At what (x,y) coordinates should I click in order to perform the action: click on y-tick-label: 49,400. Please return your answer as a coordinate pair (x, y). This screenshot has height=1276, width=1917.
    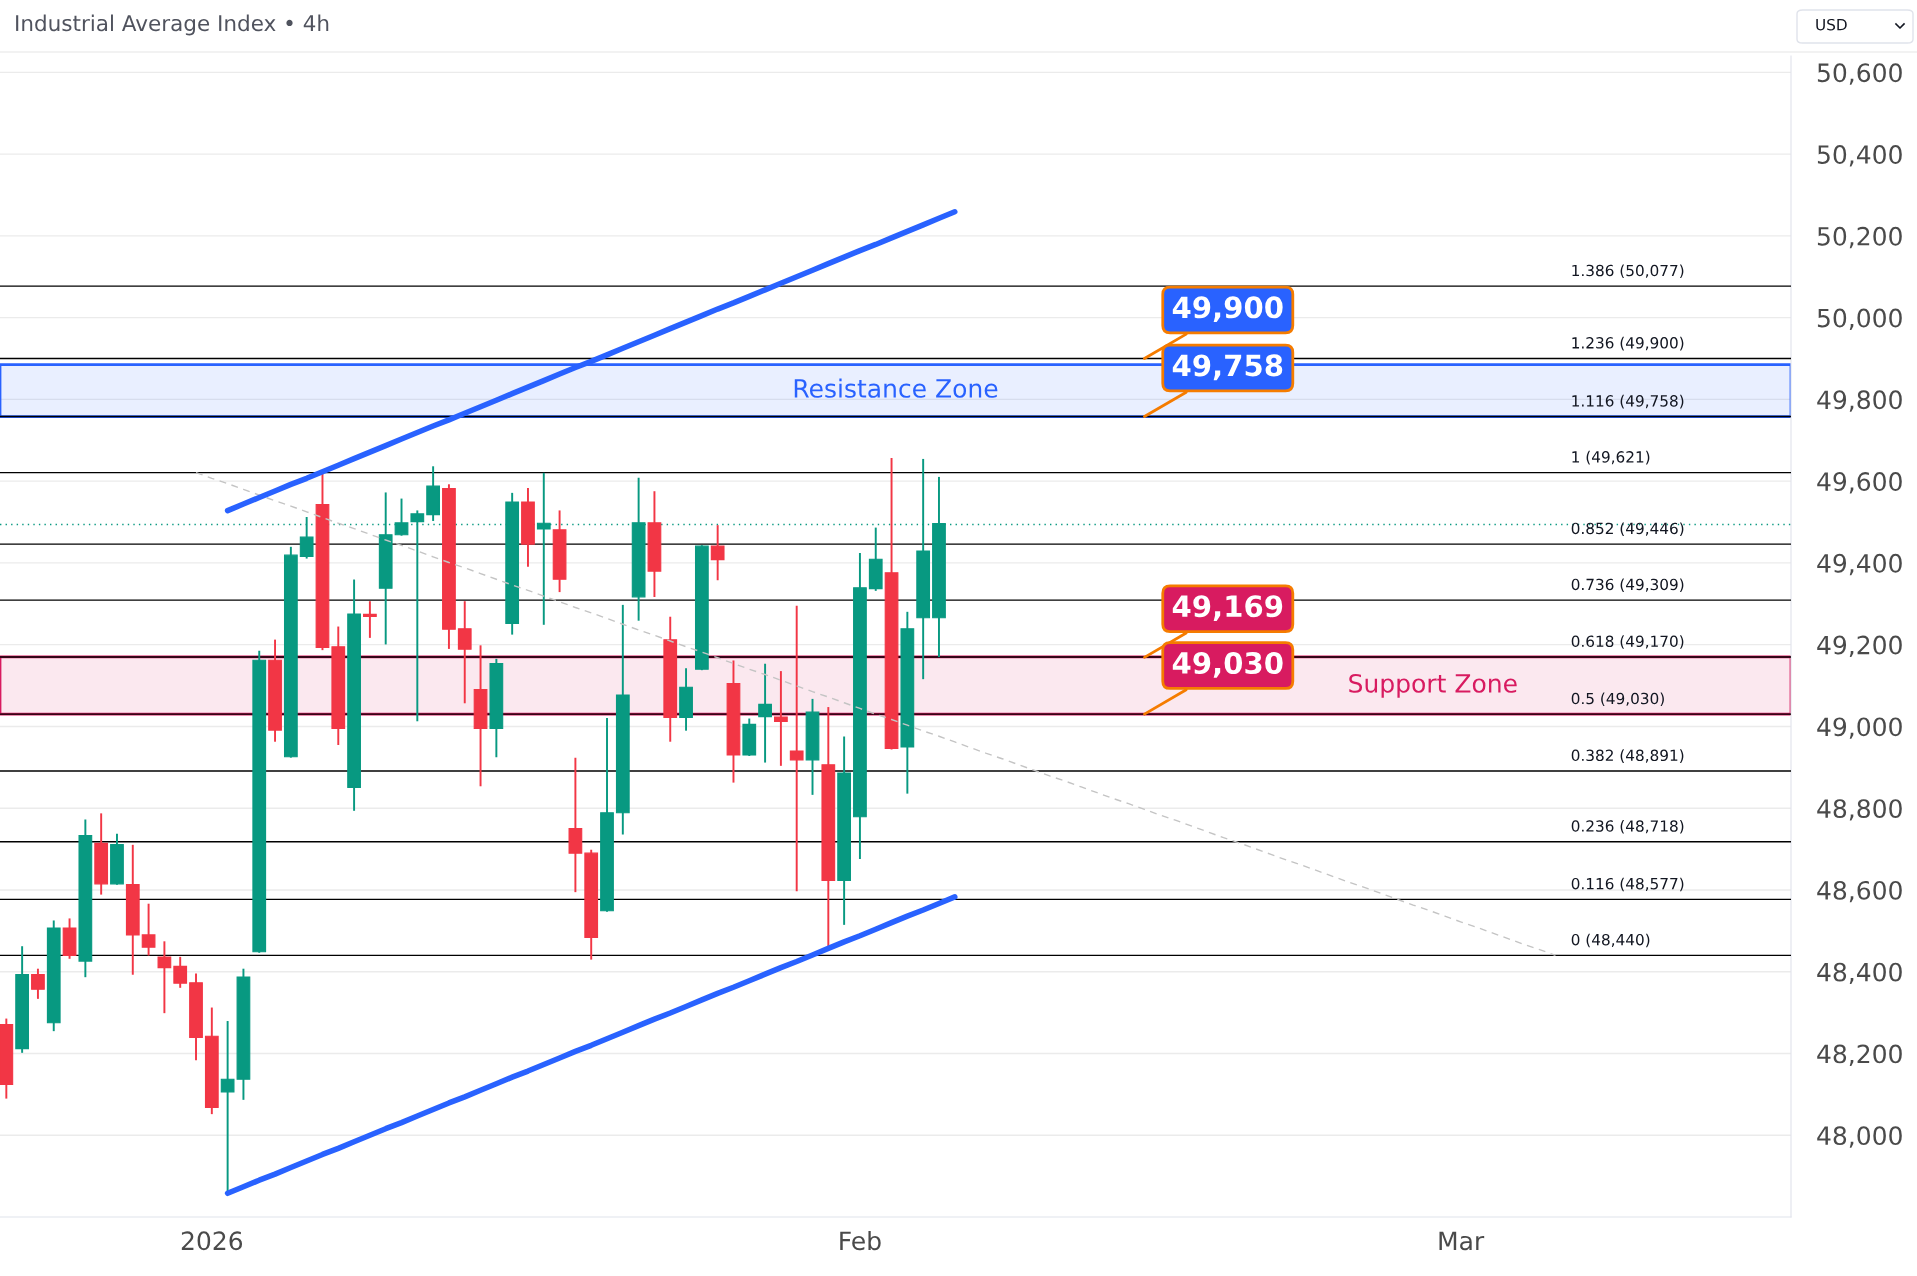
    Looking at the image, I should click on (1859, 564).